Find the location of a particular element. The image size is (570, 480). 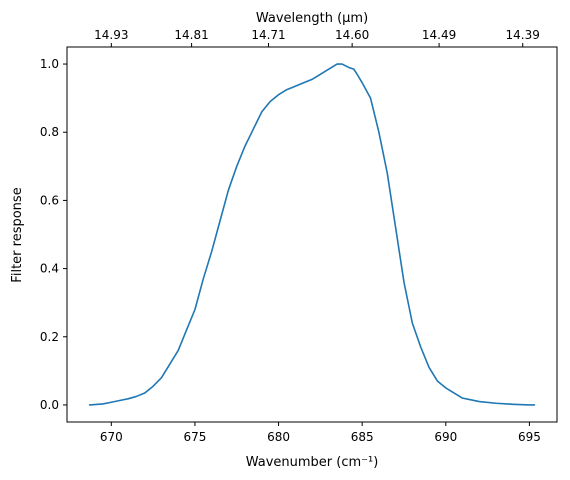

x-tick-label: 675 is located at coordinates (194, 437).